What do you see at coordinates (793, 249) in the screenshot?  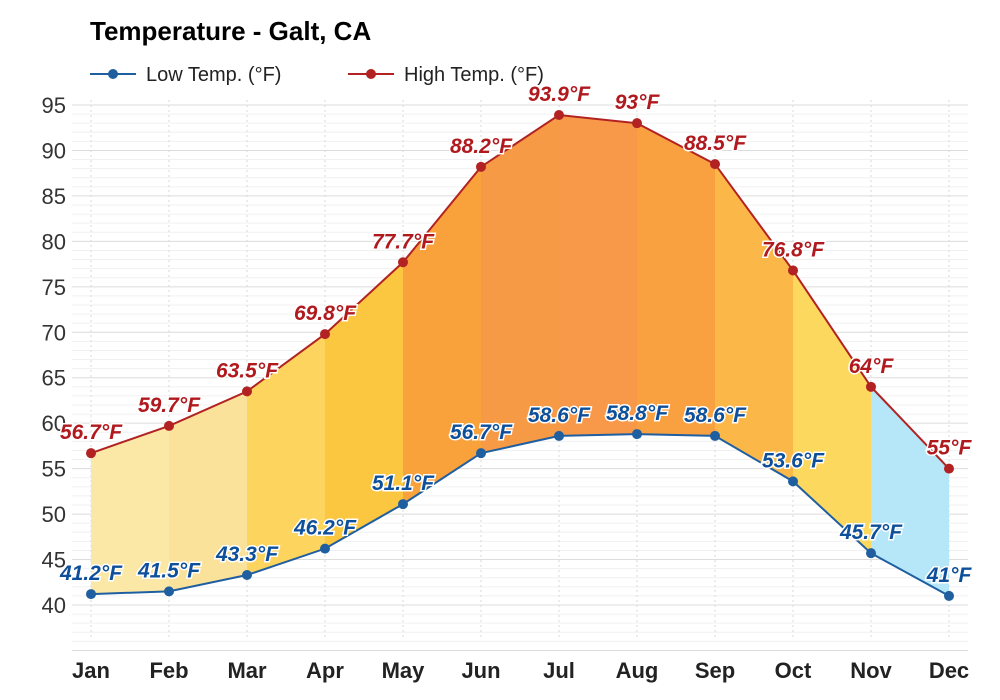 I see `high-temp-label: 76.8°F` at bounding box center [793, 249].